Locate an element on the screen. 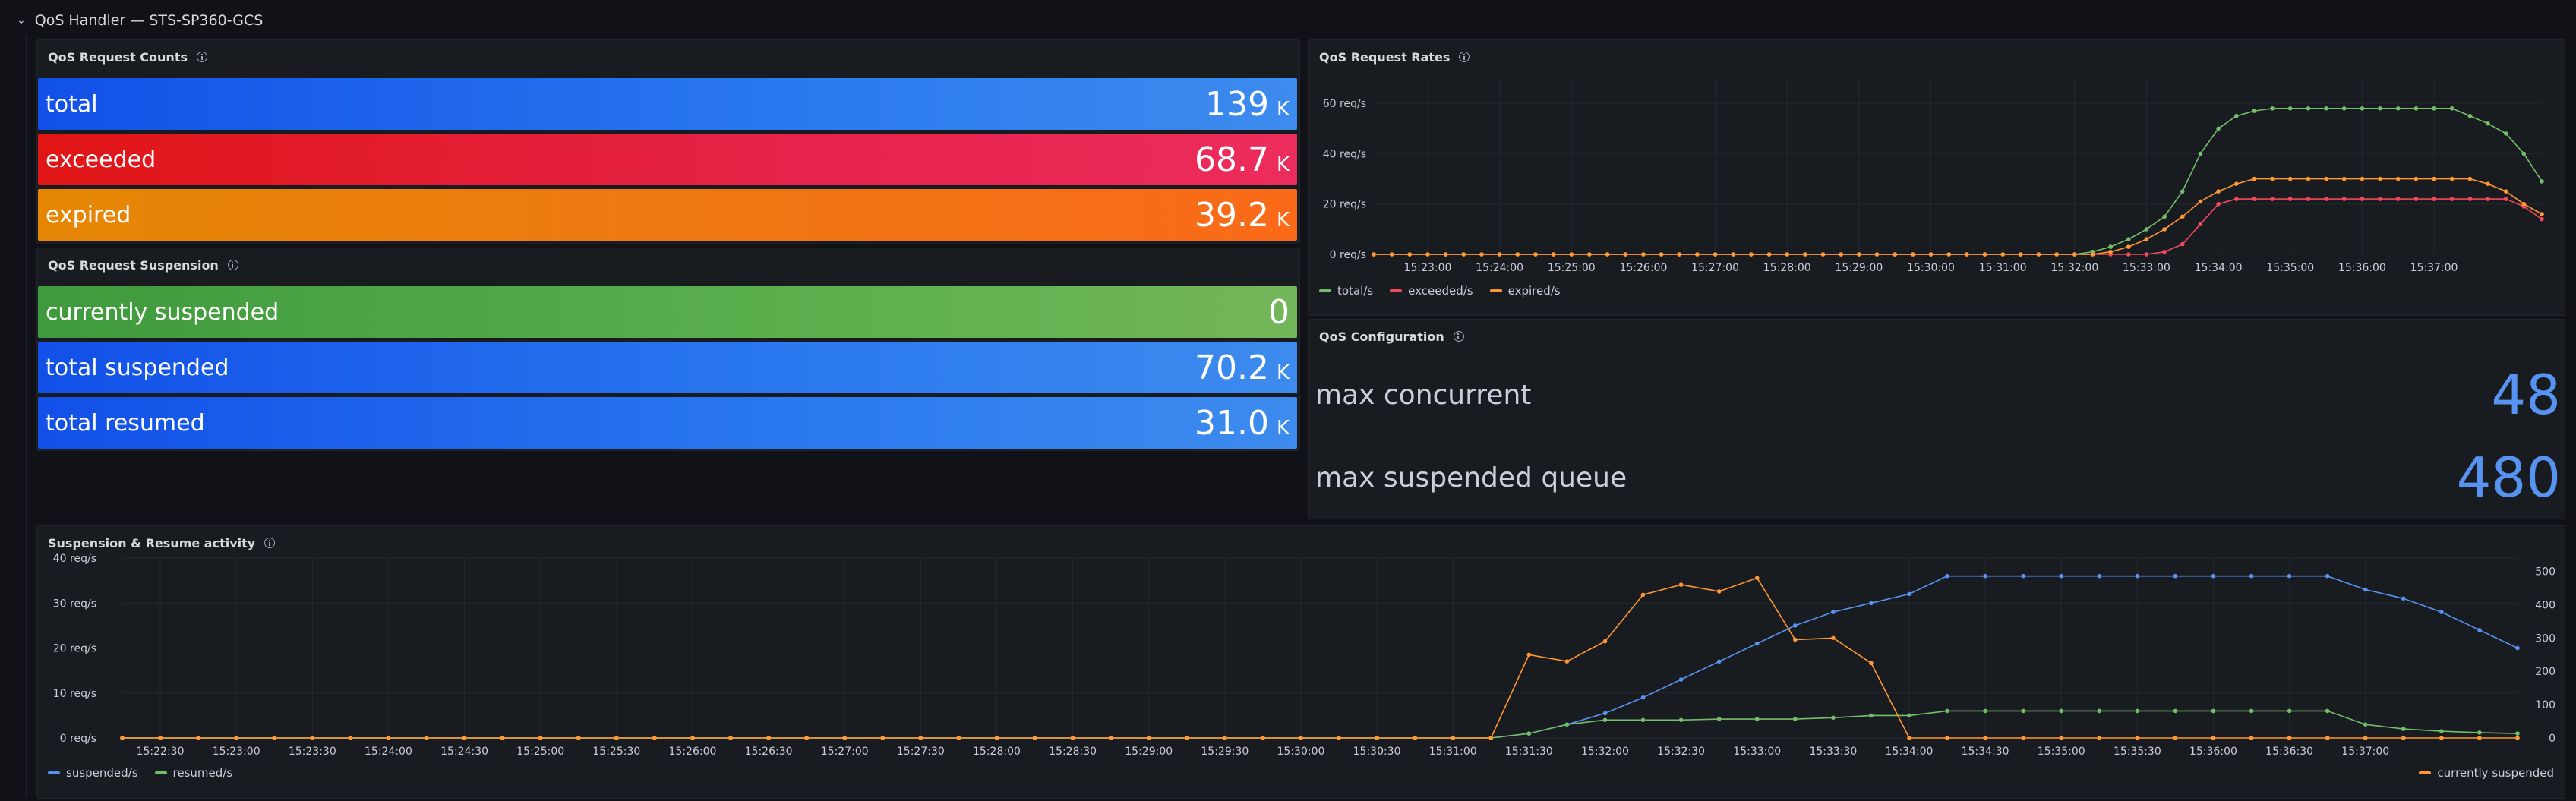 The height and width of the screenshot is (801, 2576). row-header: ⌄ QoS Handler — STS-SP360-GCS is located at coordinates (140, 20).